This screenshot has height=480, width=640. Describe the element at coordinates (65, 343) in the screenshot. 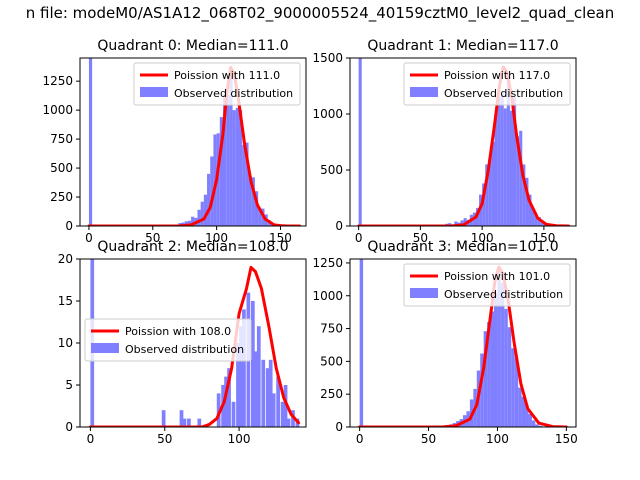

I see `y-tick-label: 10` at that location.